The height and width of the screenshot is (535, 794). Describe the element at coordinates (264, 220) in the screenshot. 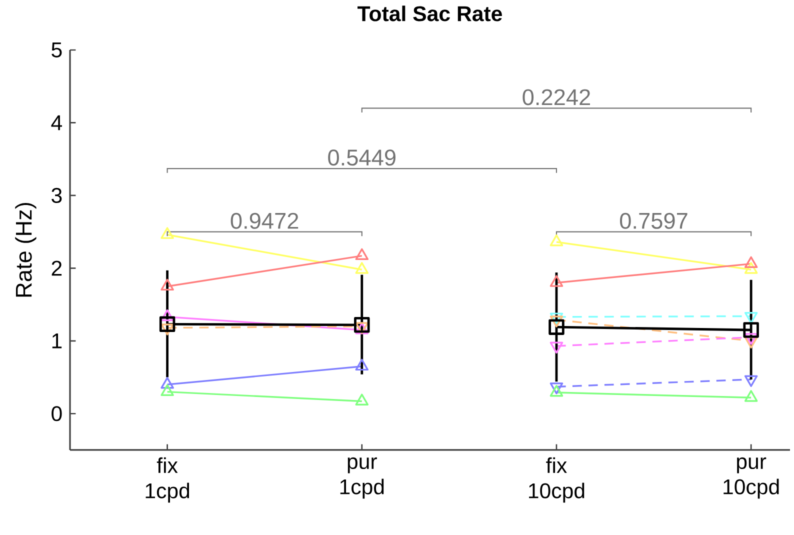

I see `annotation: 0.9472` at that location.